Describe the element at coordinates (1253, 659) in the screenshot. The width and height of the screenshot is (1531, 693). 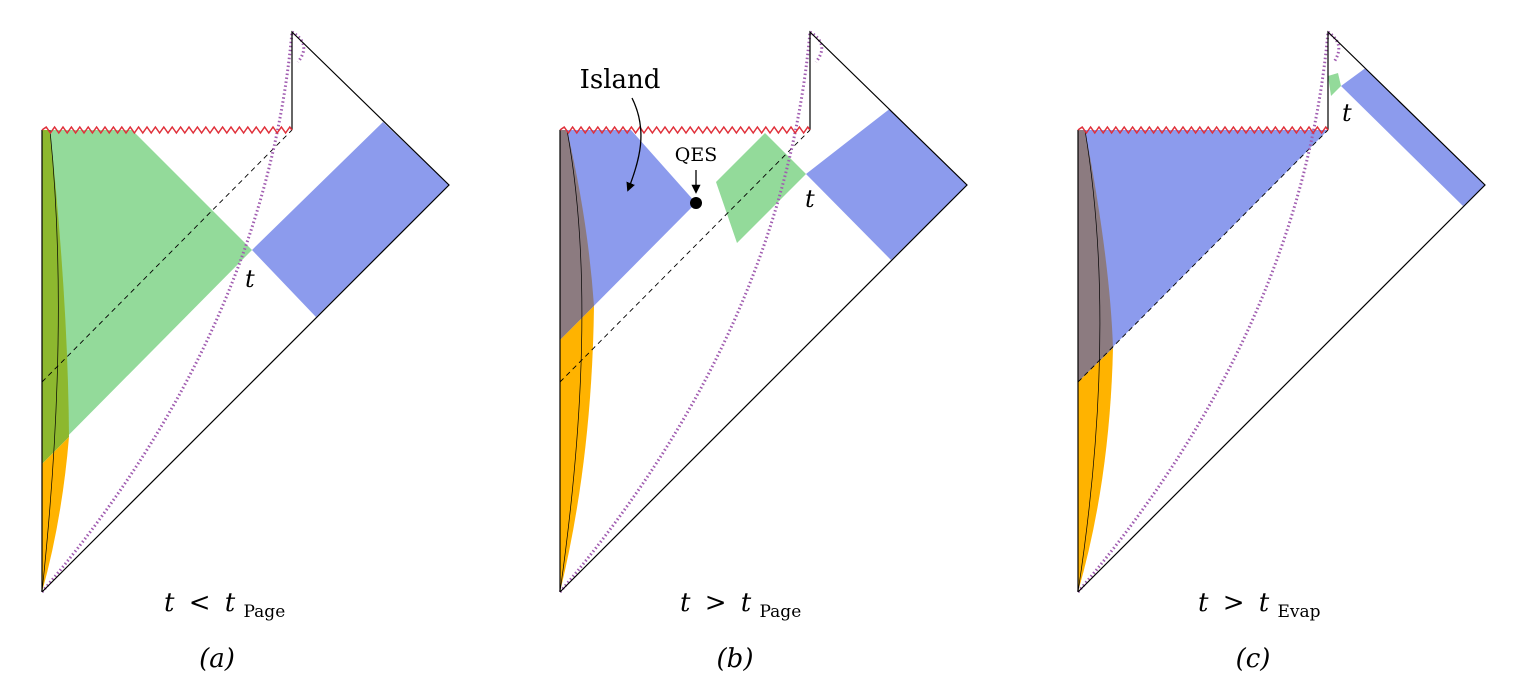
I see `panel-caption: (c)` at that location.